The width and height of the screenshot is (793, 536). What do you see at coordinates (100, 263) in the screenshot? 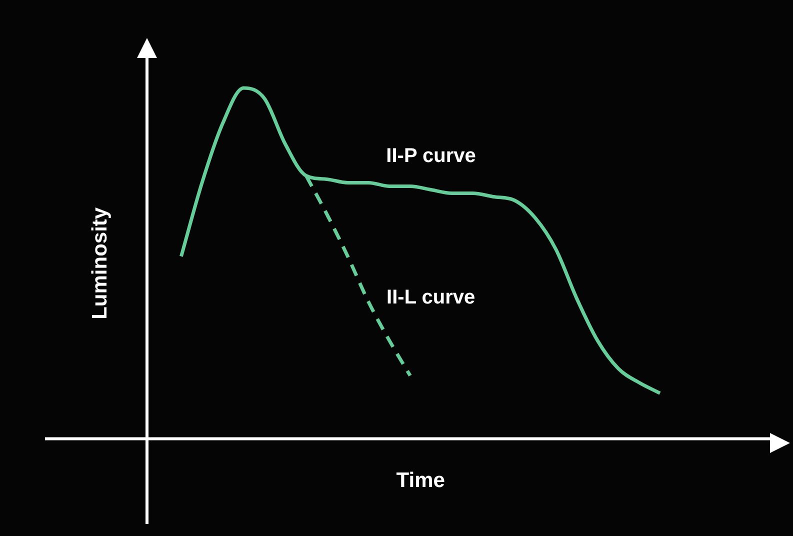
I see `y-axis-title: Luminosity` at bounding box center [100, 263].